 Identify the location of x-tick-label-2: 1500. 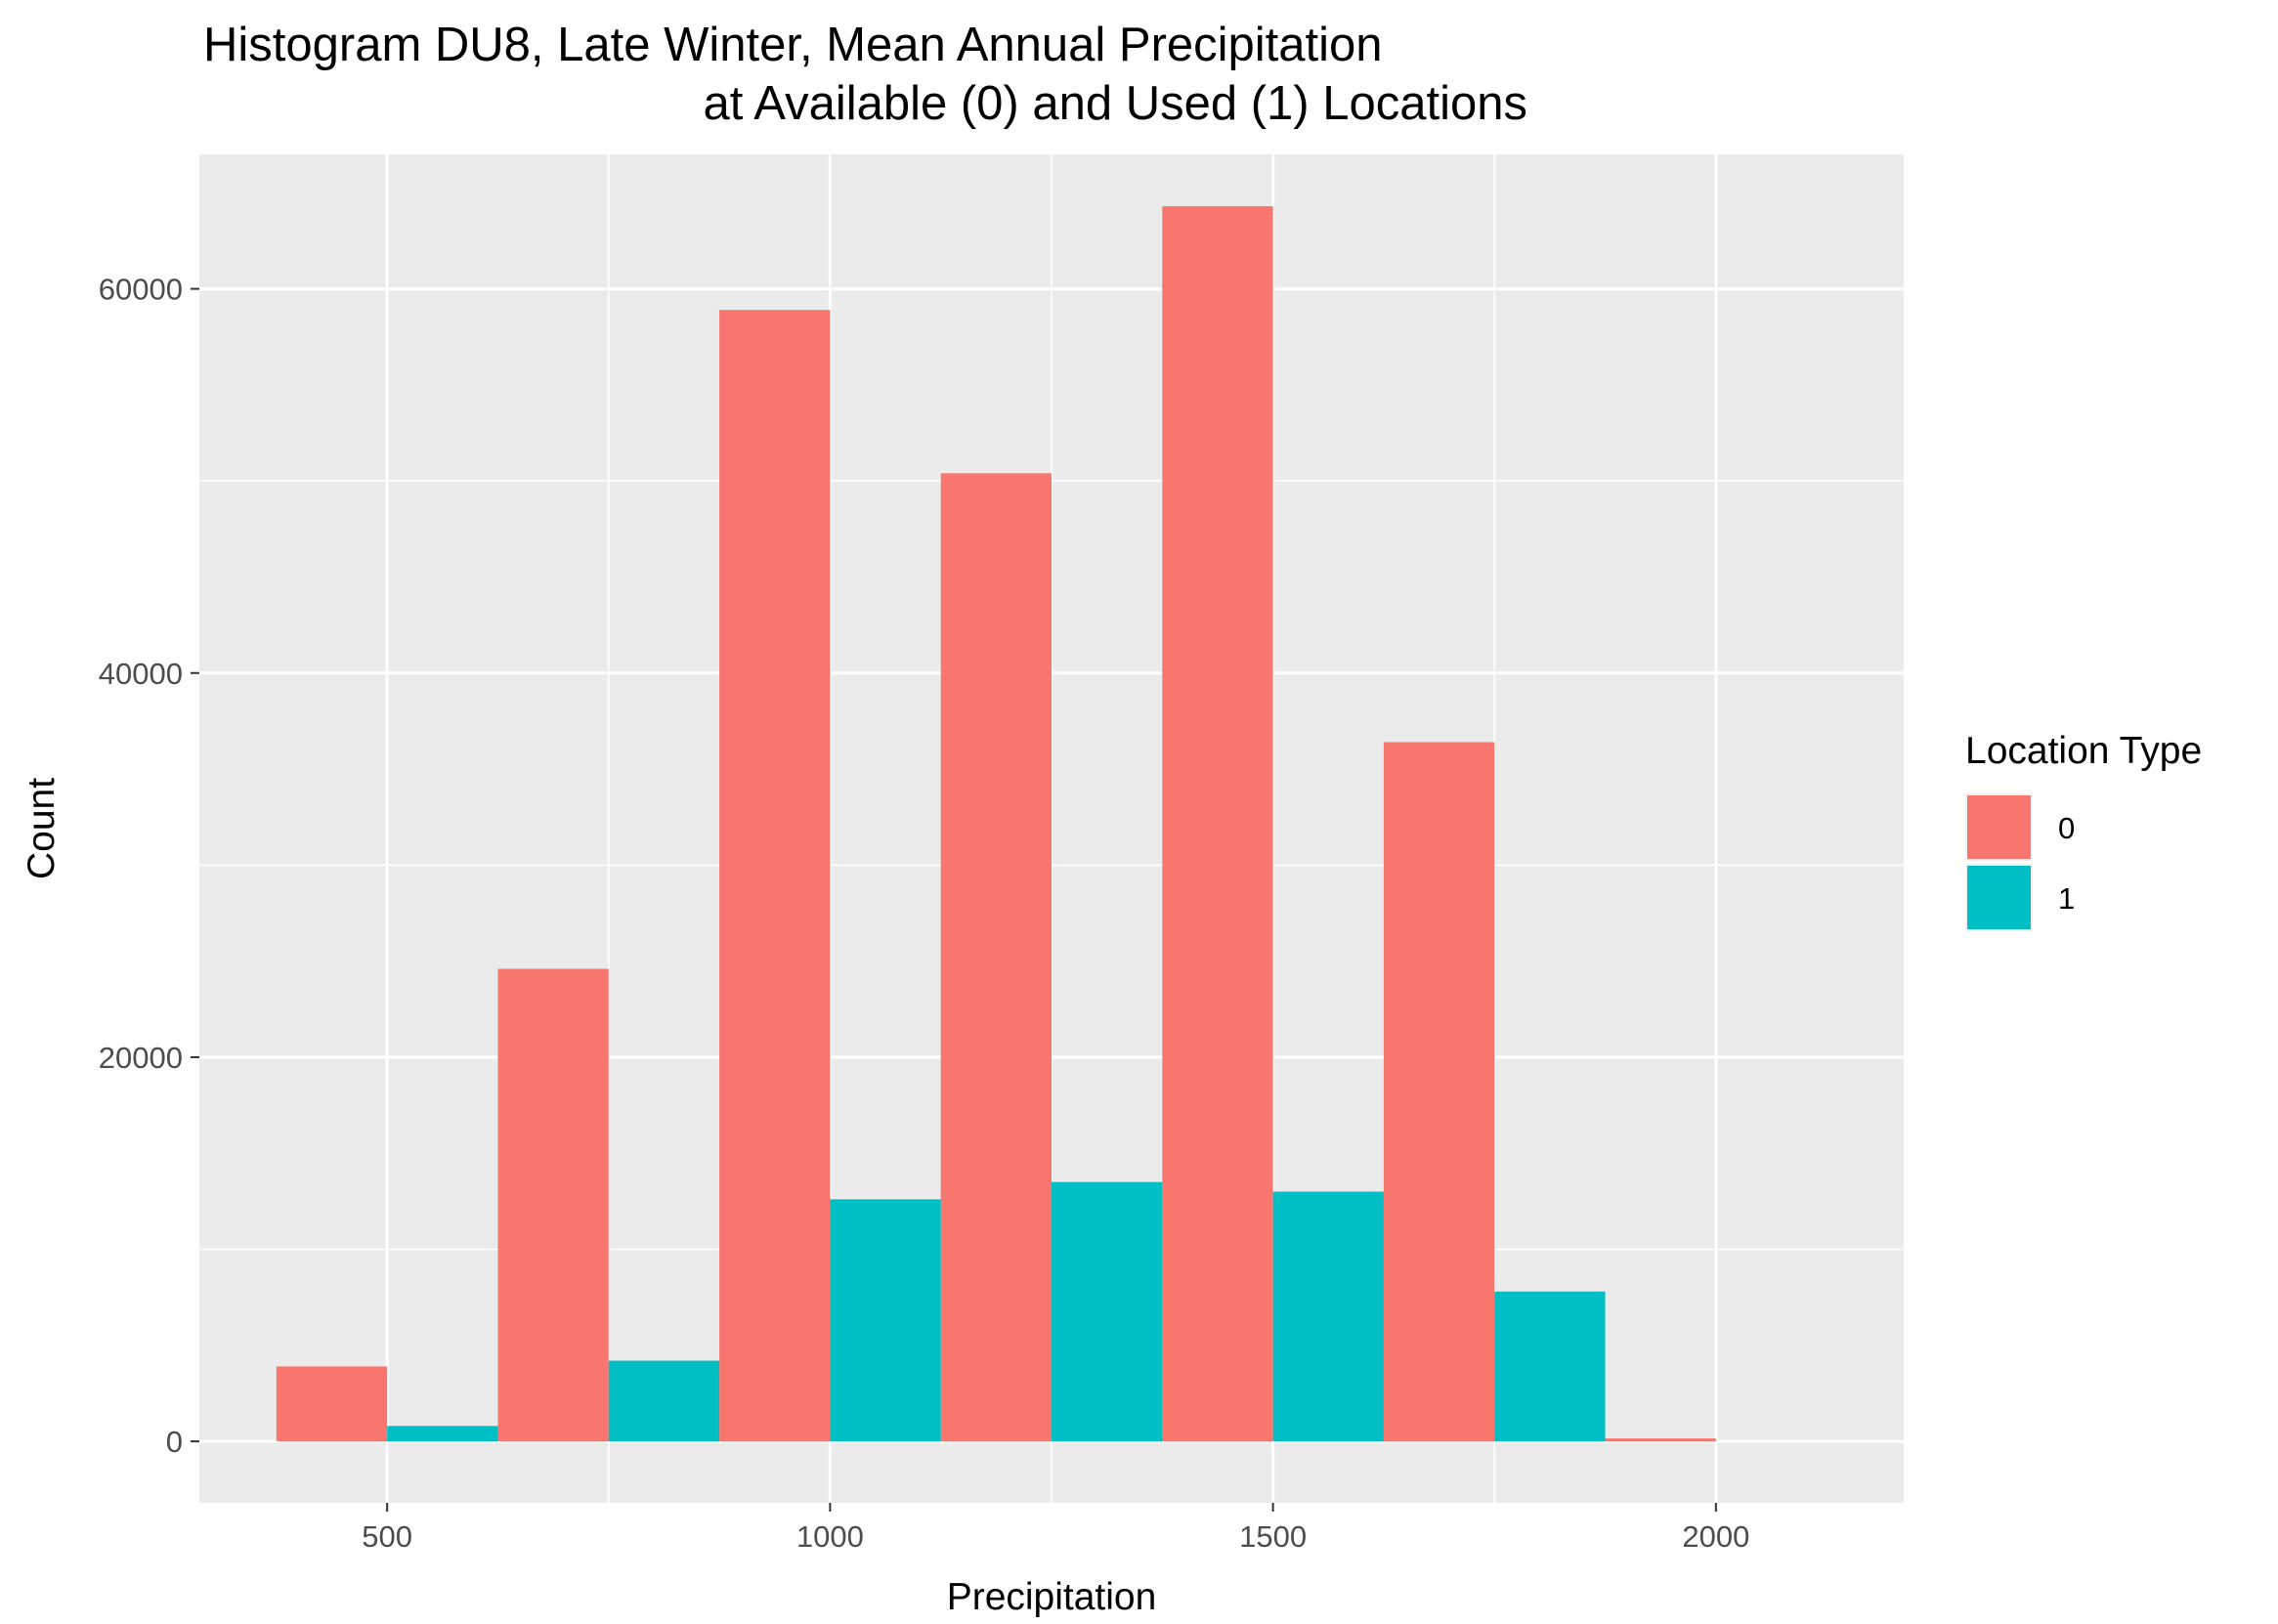
(1273, 1537).